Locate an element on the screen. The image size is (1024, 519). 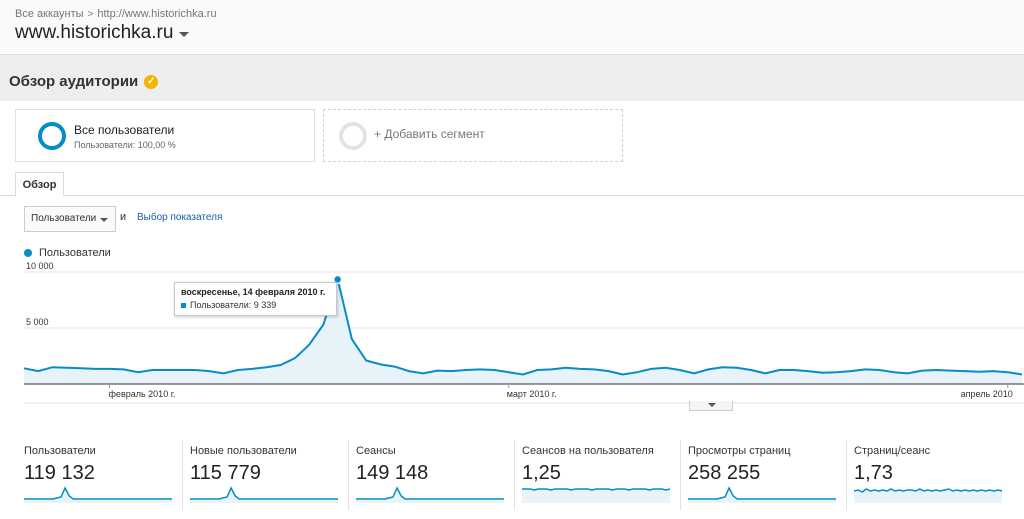
caret-down-icon is located at coordinates (184, 34).